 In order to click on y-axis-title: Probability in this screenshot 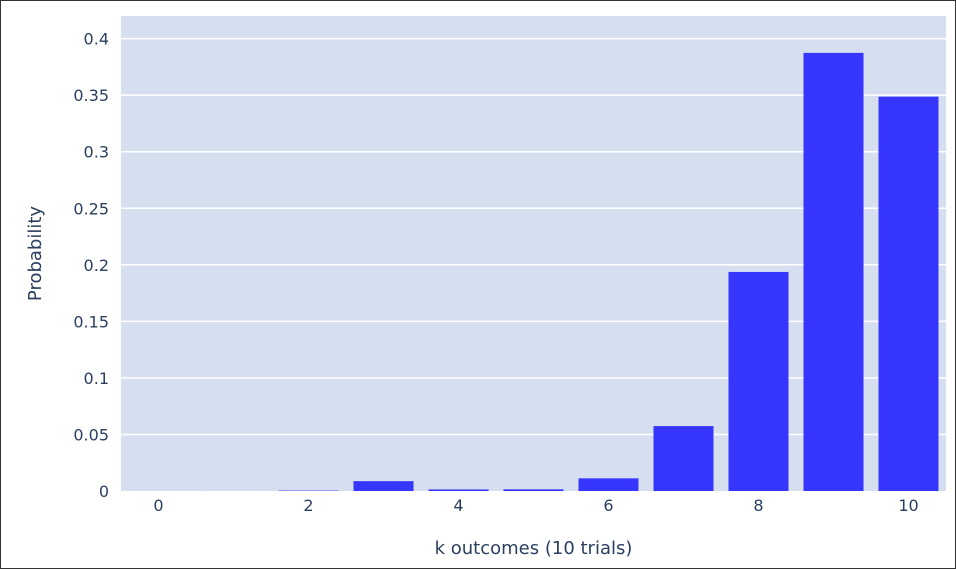, I will do `click(35, 253)`.